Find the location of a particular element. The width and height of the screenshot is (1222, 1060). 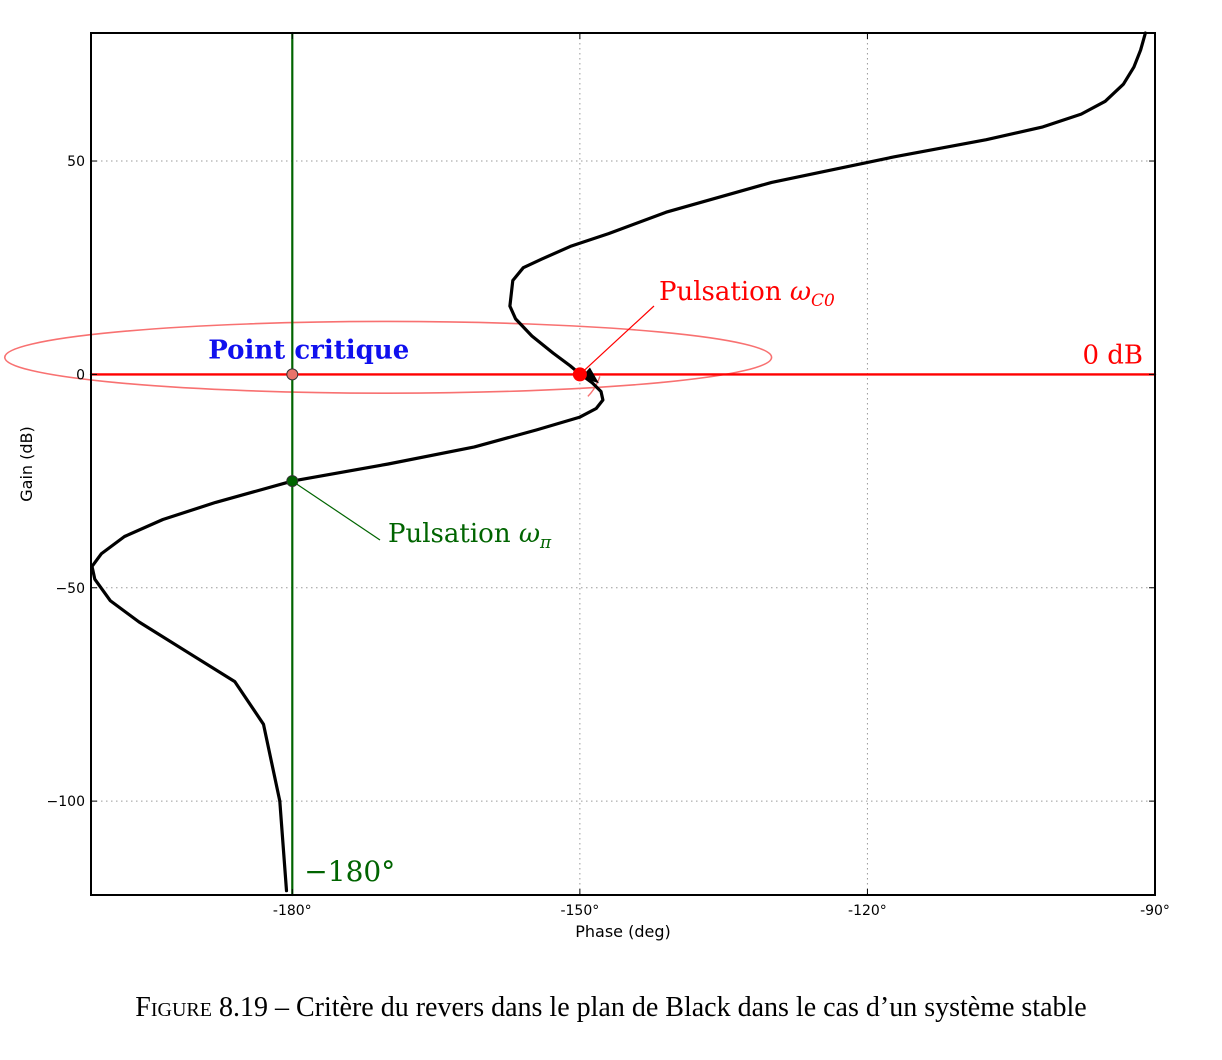

figure-word: Figure is located at coordinates (173, 1007).